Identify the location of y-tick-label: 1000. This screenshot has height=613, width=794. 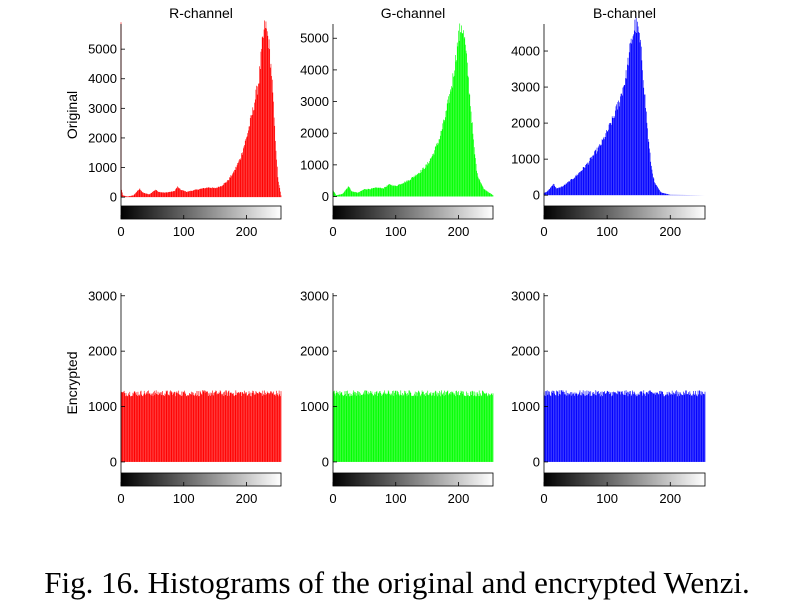
(102, 167).